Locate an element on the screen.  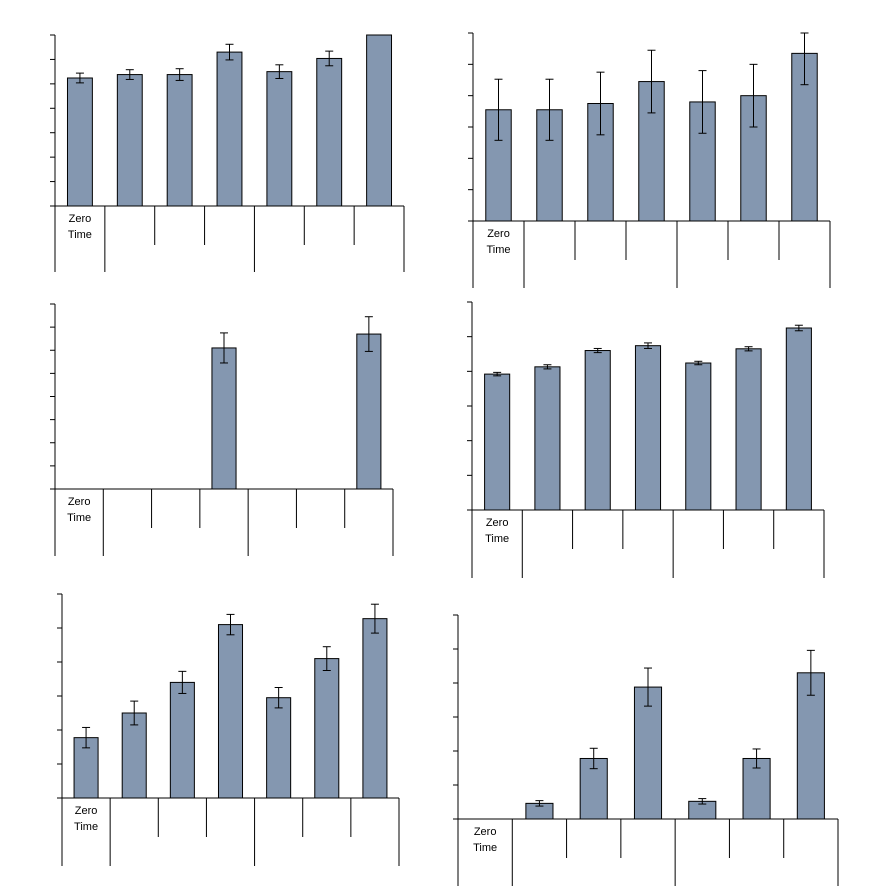
chart-panel-f: Zero Time is located at coordinates (646, 750).